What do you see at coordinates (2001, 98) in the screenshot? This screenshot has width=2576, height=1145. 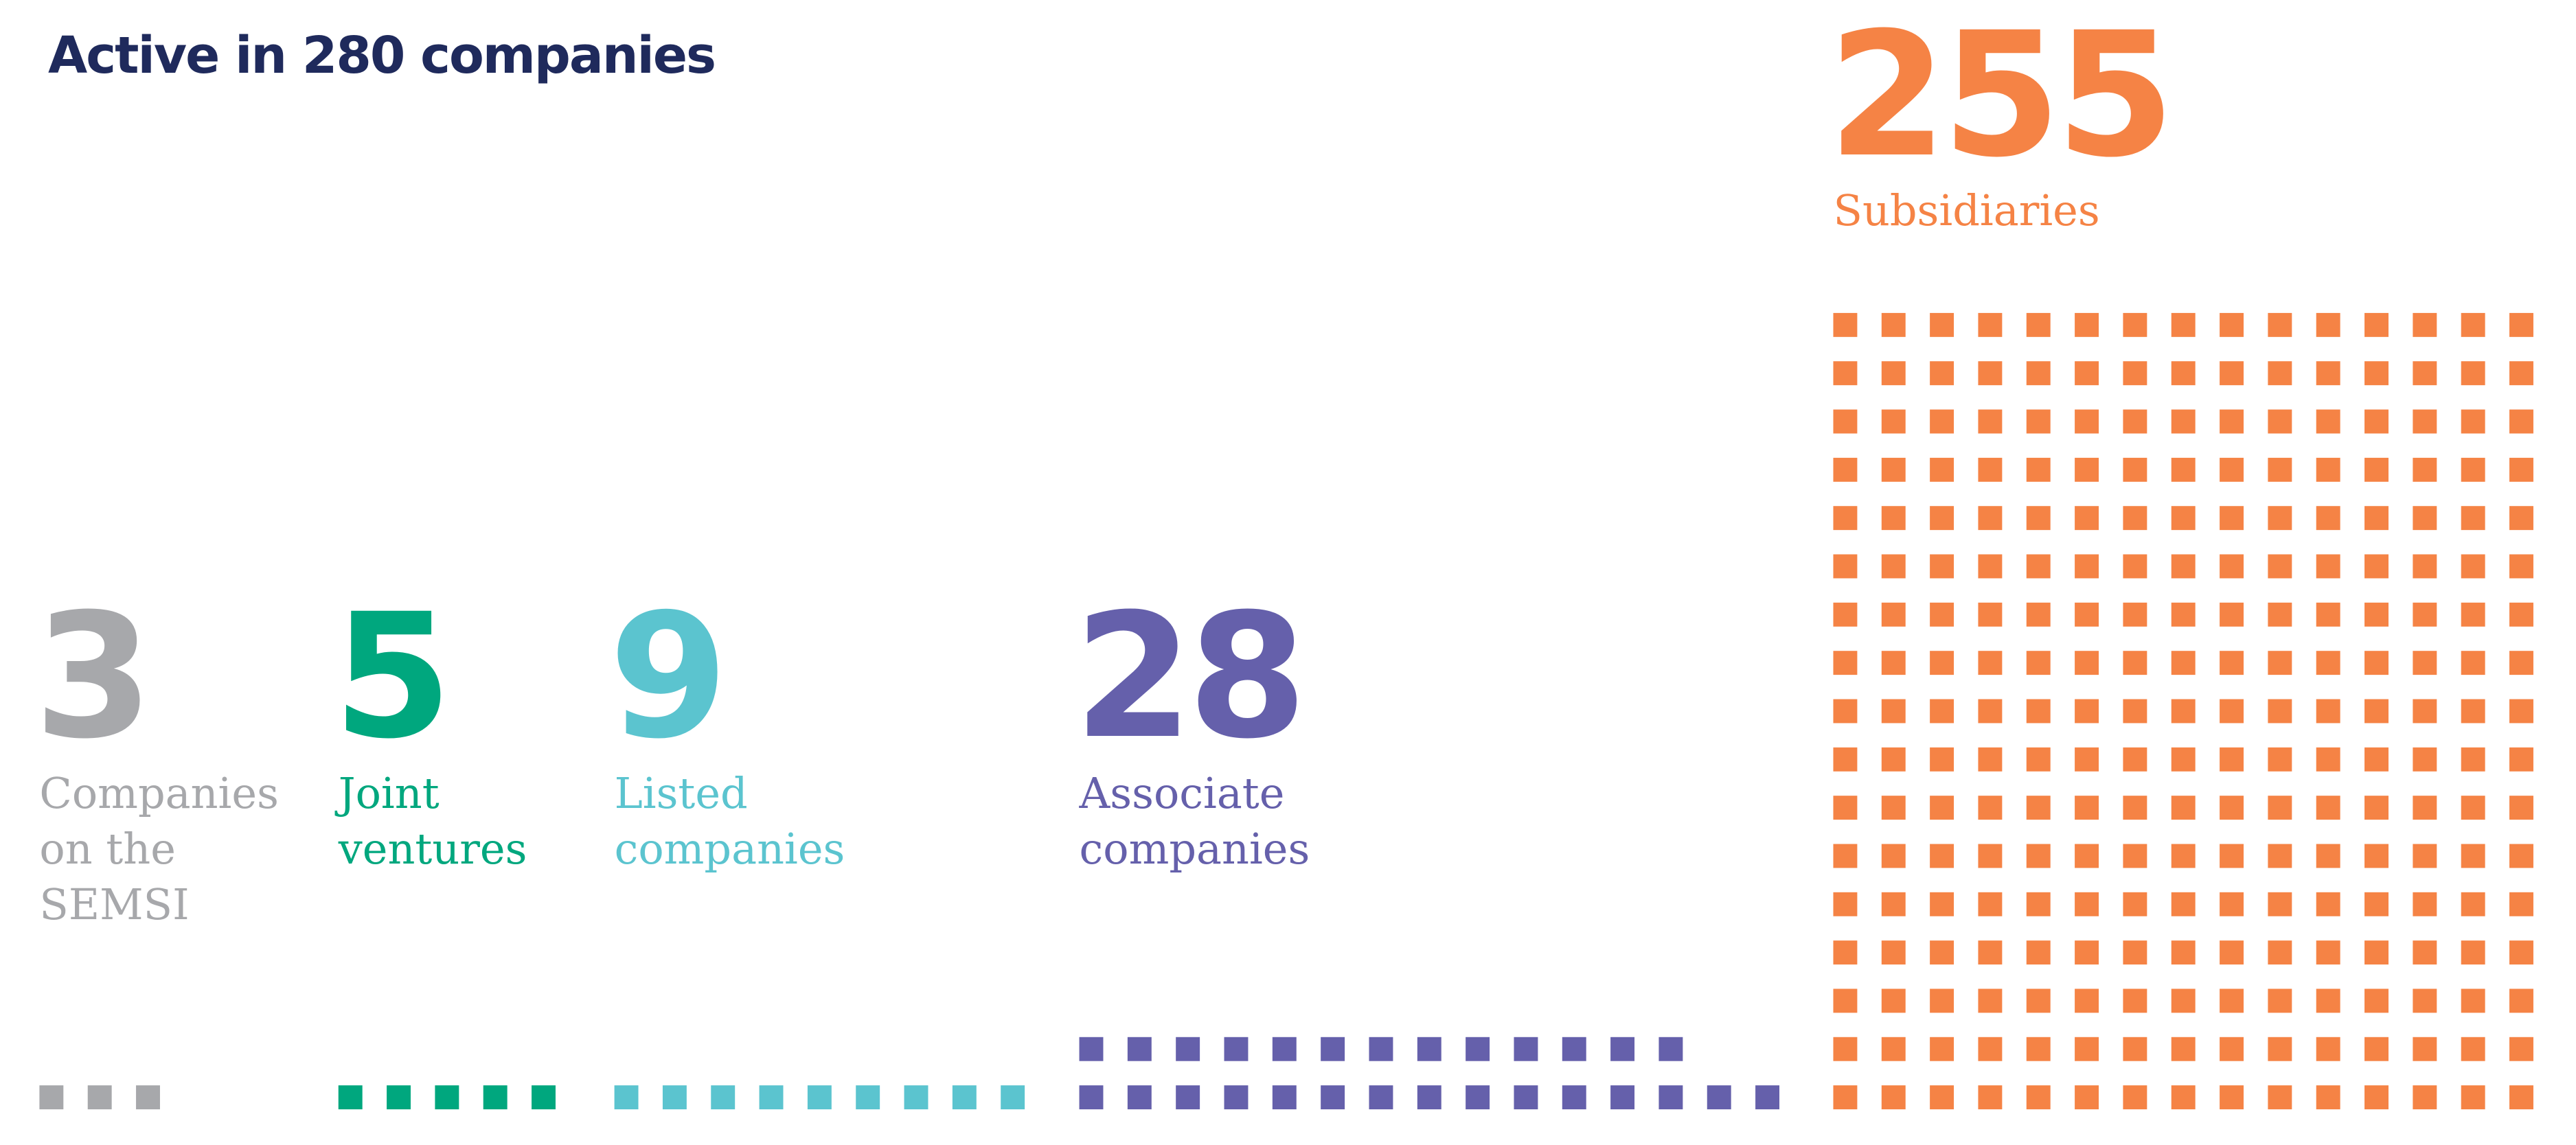 I see `value-label: 255` at bounding box center [2001, 98].